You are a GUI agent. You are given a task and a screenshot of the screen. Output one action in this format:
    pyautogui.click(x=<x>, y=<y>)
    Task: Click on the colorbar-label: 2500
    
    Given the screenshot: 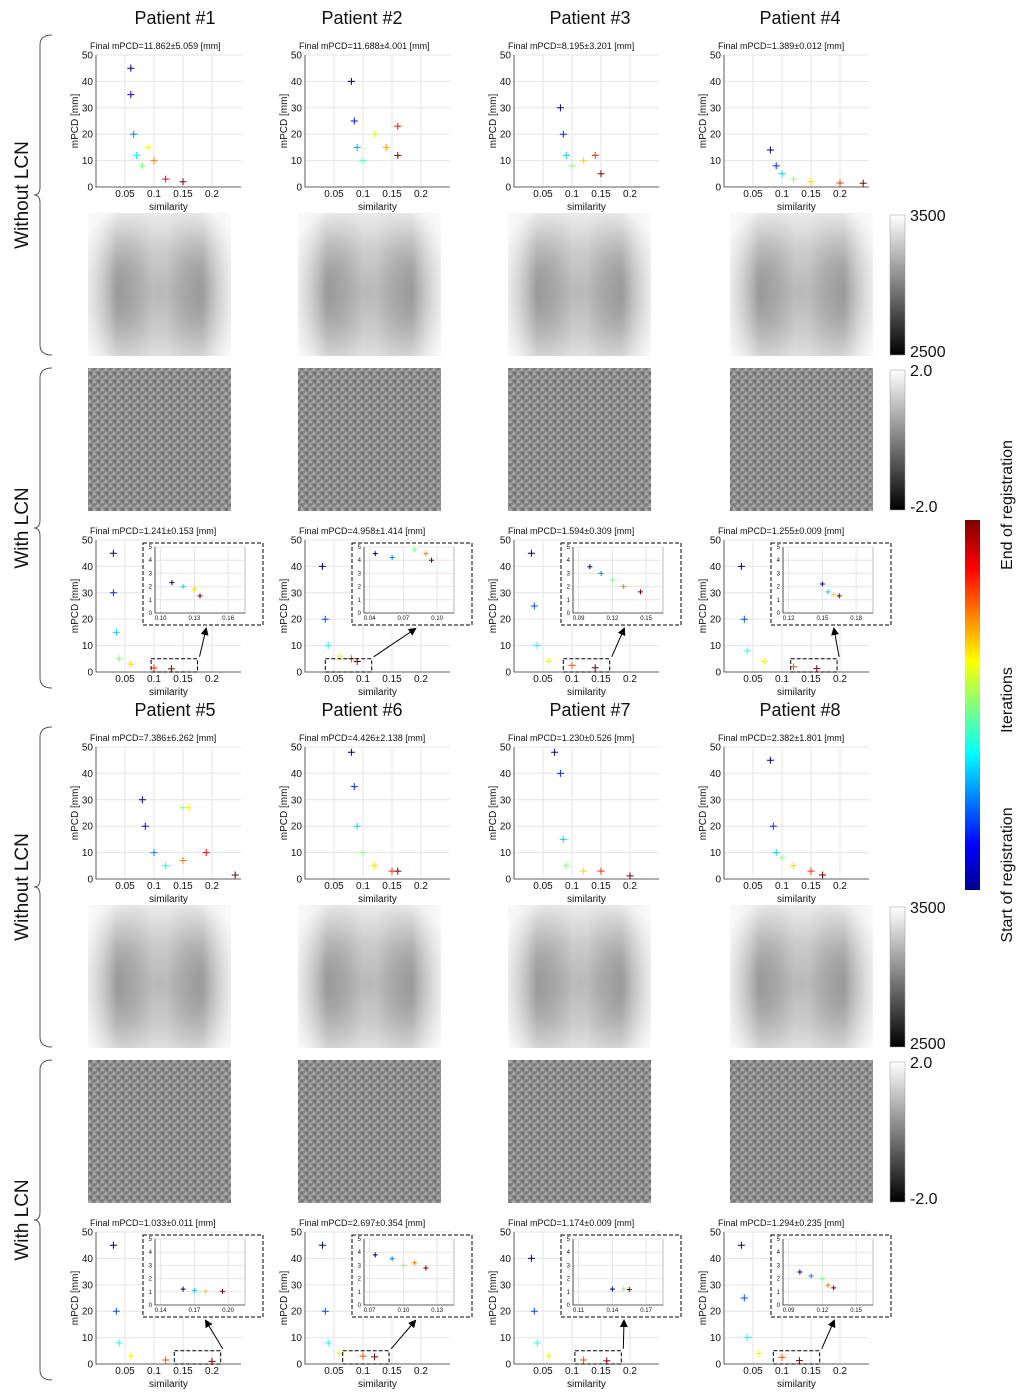 What is the action you would take?
    pyautogui.click(x=928, y=1044)
    